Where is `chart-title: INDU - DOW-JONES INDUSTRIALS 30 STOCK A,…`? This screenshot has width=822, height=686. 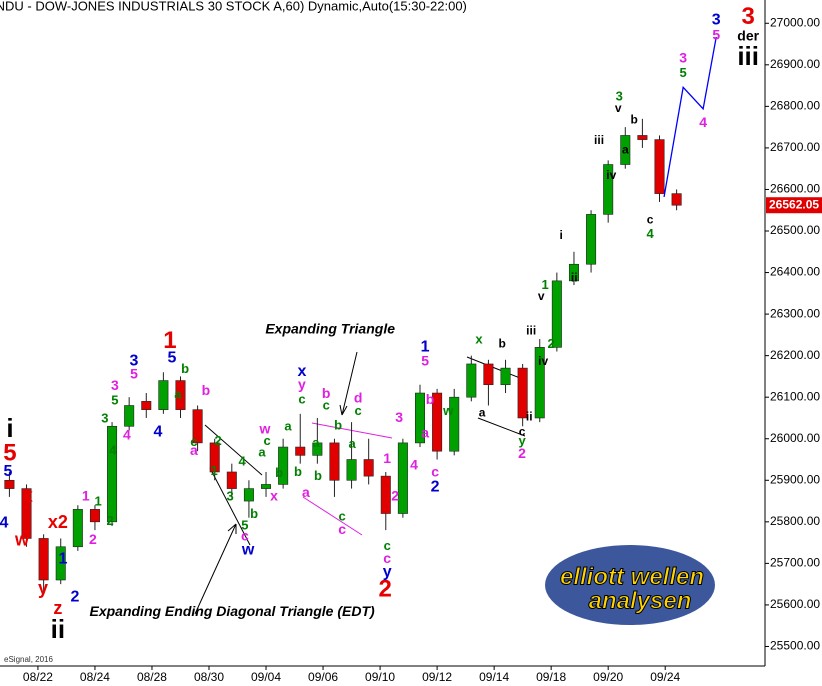 chart-title: INDU - DOW-JONES INDUSTRIALS 30 STOCK A,… is located at coordinates (233, 6).